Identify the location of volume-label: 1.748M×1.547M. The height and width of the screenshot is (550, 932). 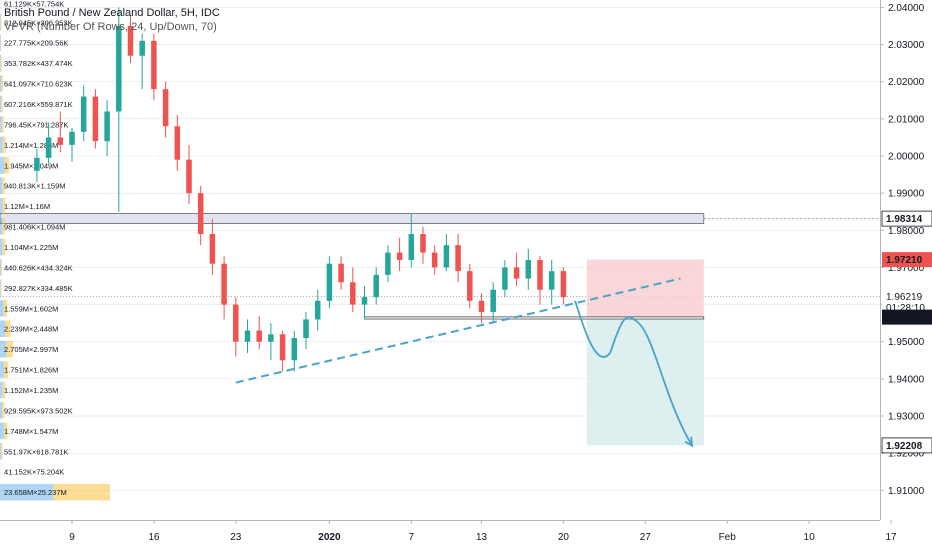
(31, 431).